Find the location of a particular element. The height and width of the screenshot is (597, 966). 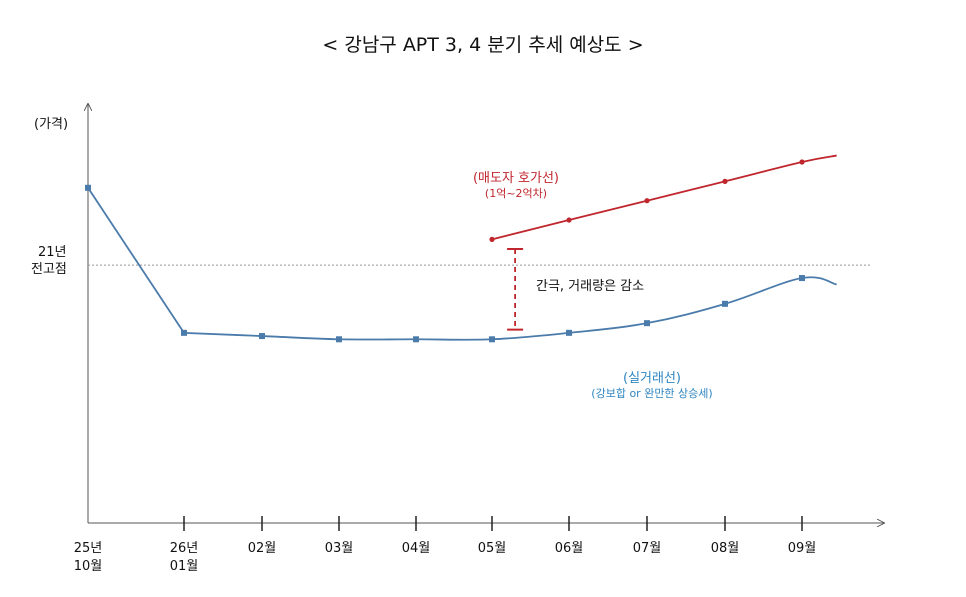

x-tick-label: 01월 is located at coordinates (184, 566).